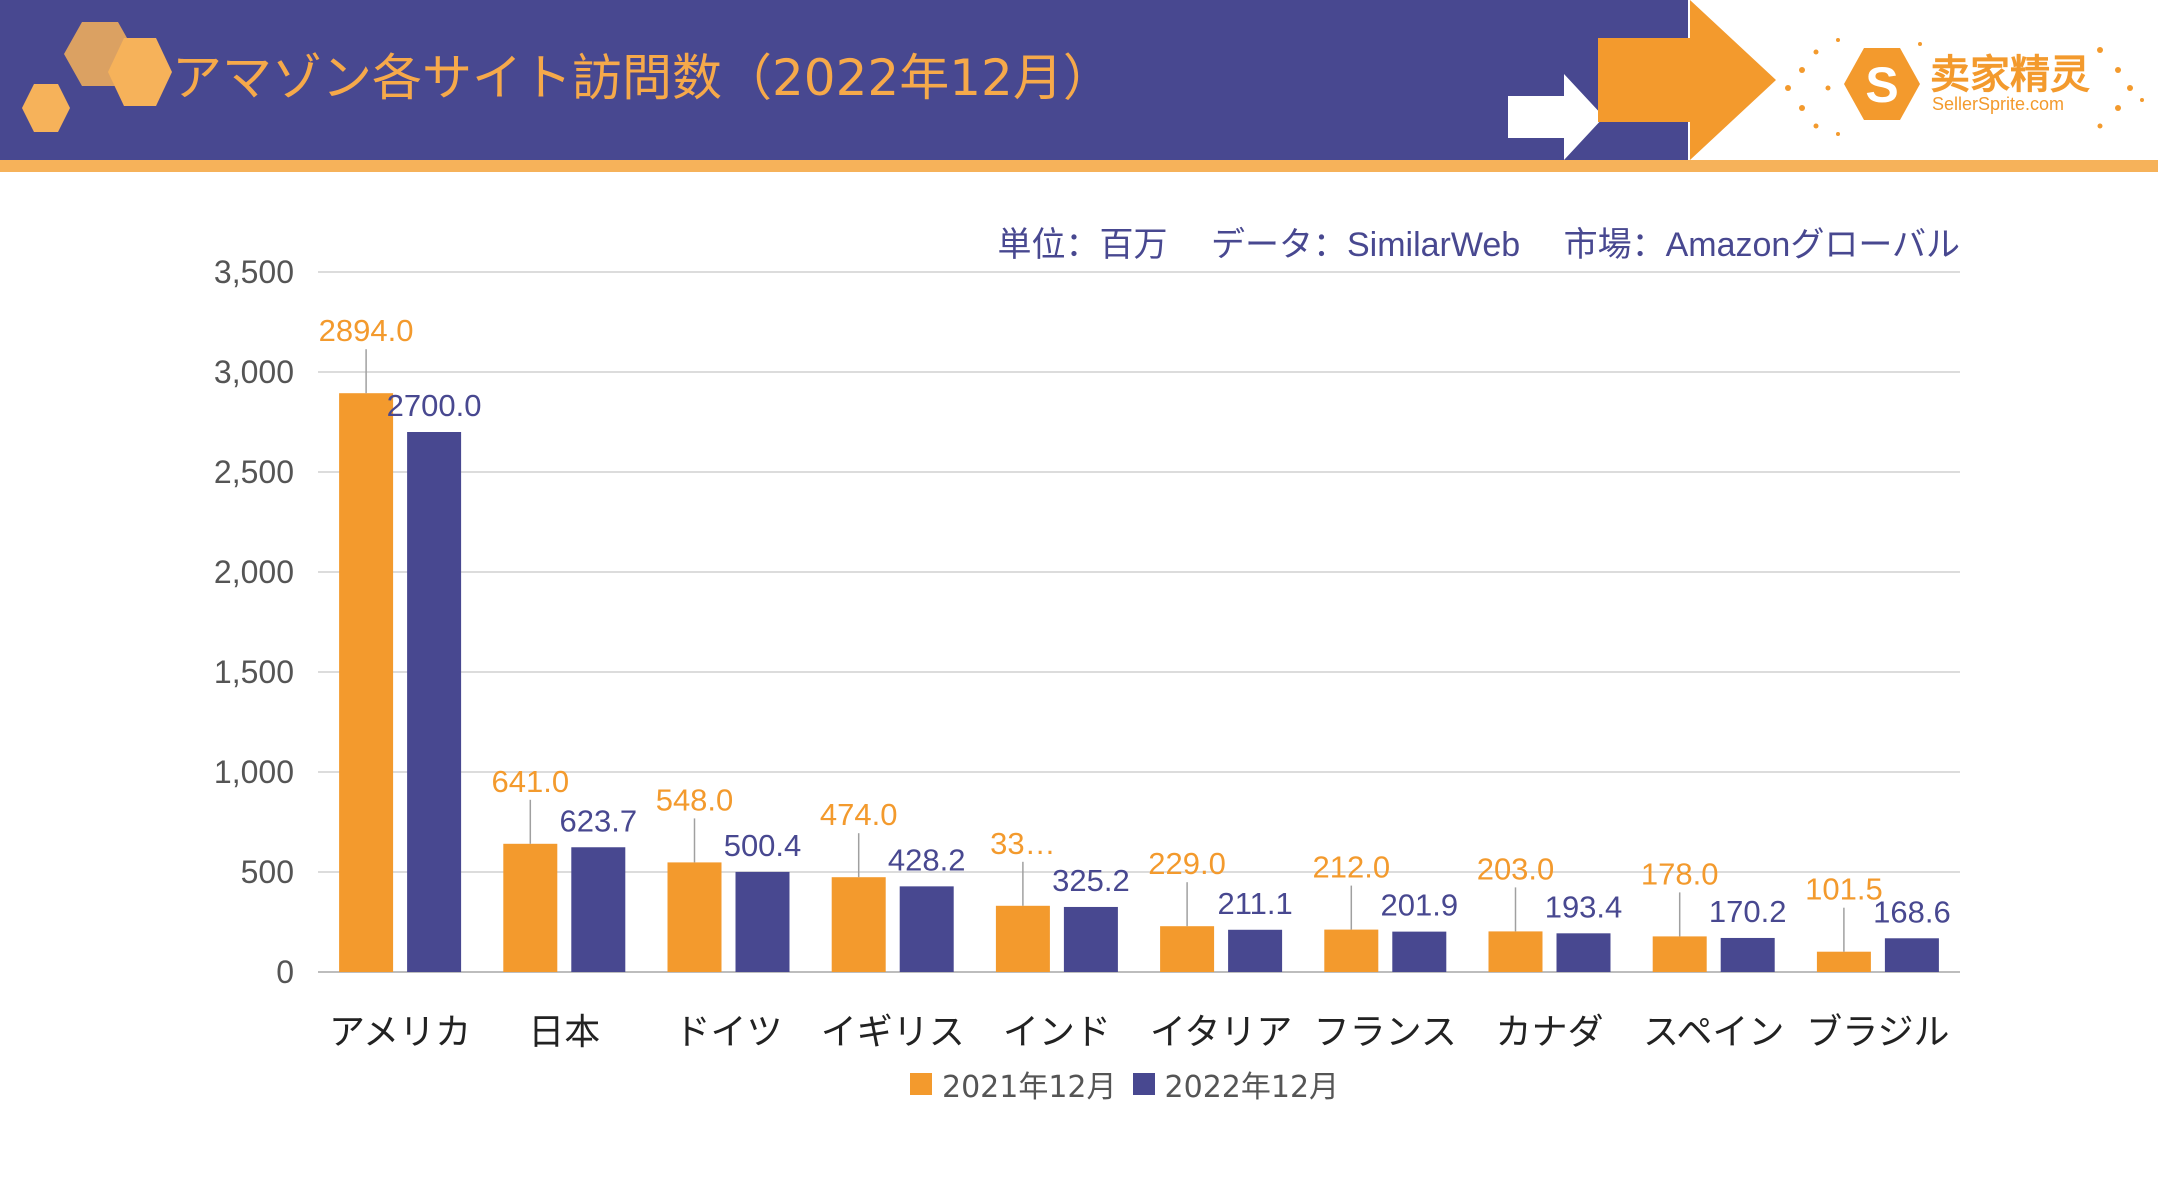 The height and width of the screenshot is (1194, 2158). I want to click on data-label-2022: 2700.0, so click(434, 405).